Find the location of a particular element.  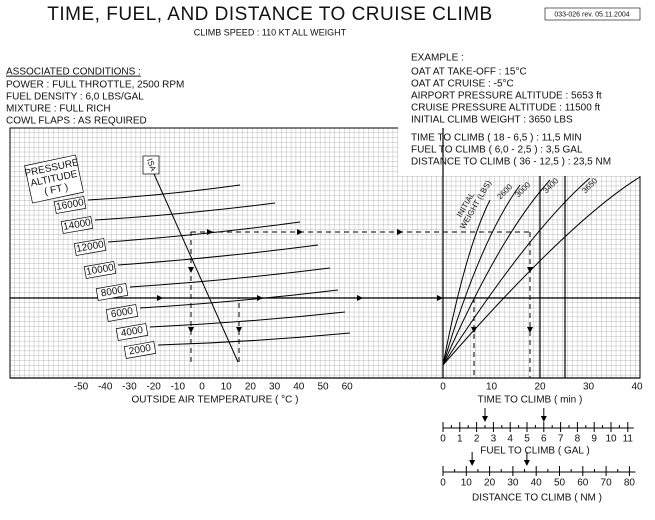

scale-tick-label: 20 is located at coordinates (490, 483).